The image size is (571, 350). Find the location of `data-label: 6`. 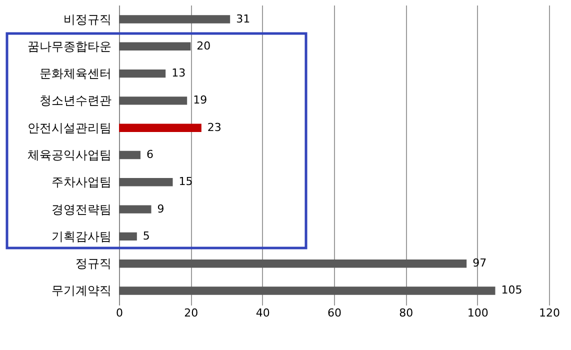

data-label: 6 is located at coordinates (150, 154).